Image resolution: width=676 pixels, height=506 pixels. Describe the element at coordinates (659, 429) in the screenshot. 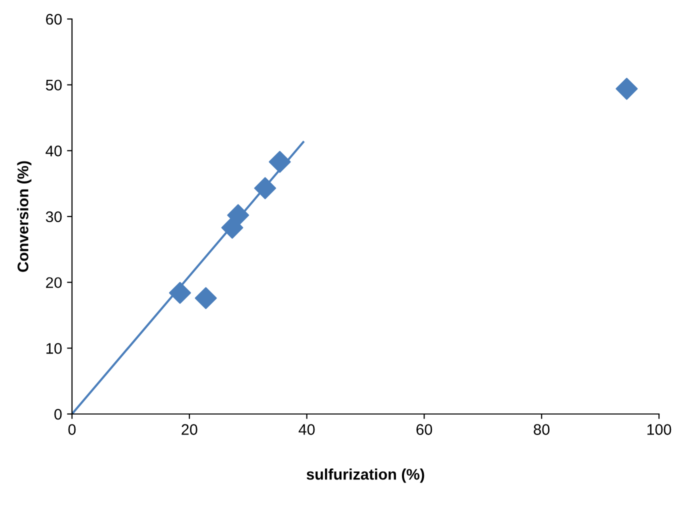

I see `x-tick-label: 100` at that location.